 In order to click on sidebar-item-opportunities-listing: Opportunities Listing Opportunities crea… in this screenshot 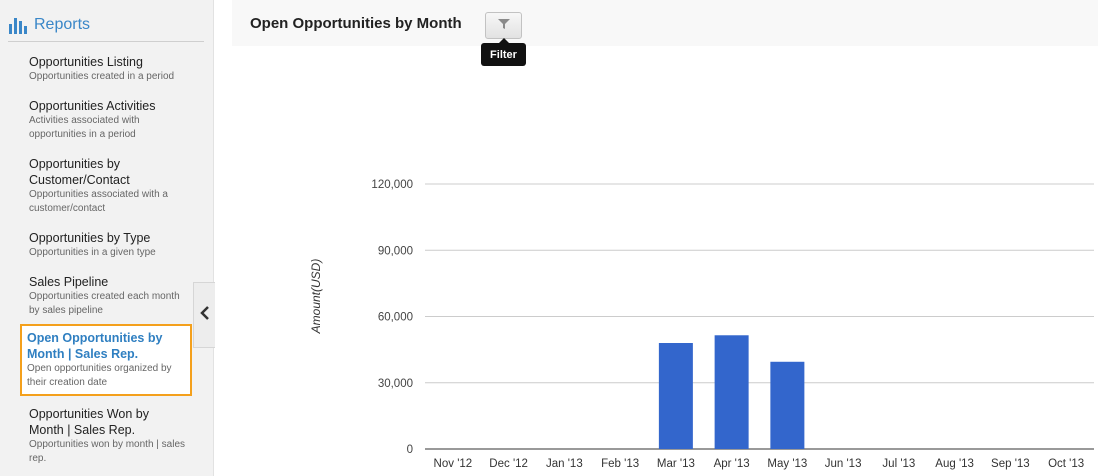, I will do `click(108, 69)`.